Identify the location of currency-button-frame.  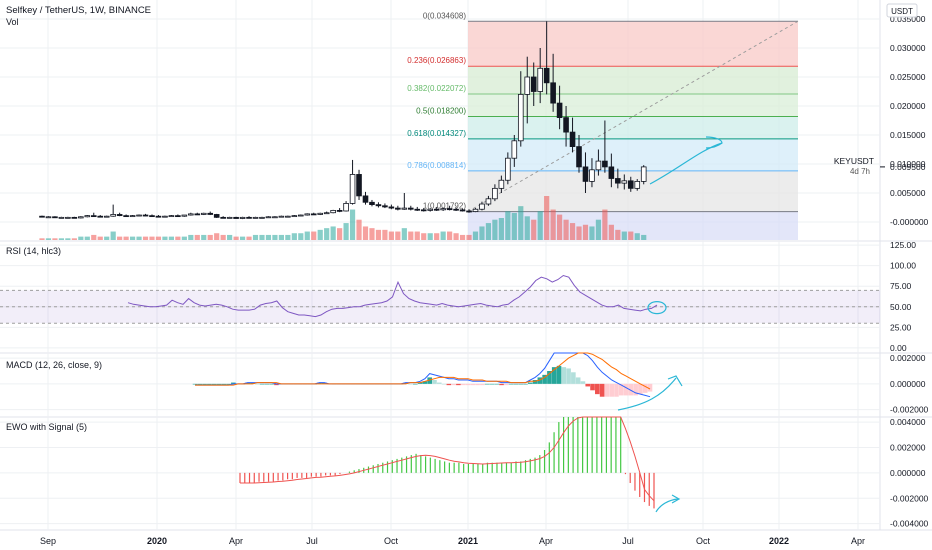
(902, 10).